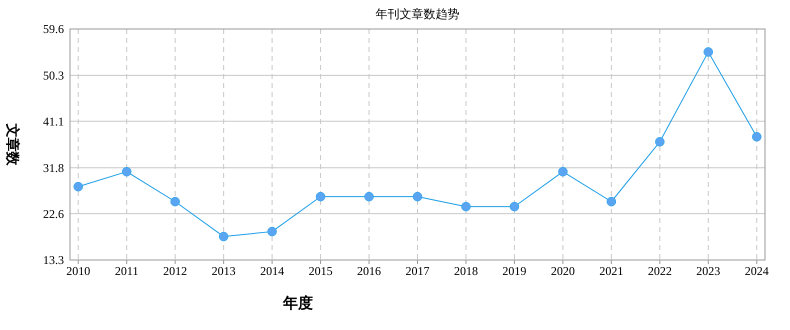 This screenshot has height=330, width=790. Describe the element at coordinates (369, 271) in the screenshot. I see `x-tick-label: 2016` at that location.